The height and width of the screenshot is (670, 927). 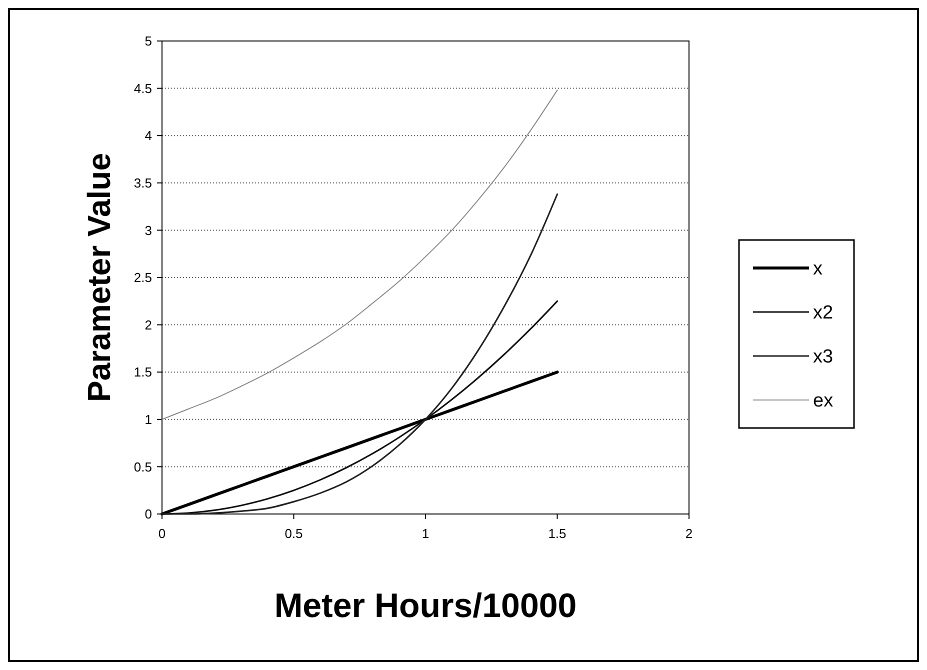 What do you see at coordinates (99, 277) in the screenshot?
I see `y-axis-title: Parameter Value` at bounding box center [99, 277].